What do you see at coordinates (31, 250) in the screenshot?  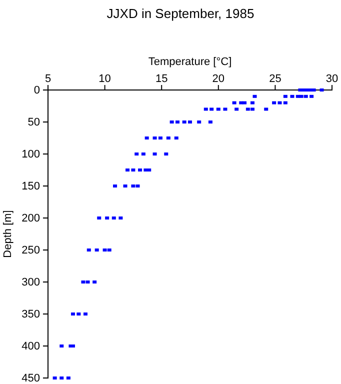 I see `y-tick-label: 250` at bounding box center [31, 250].